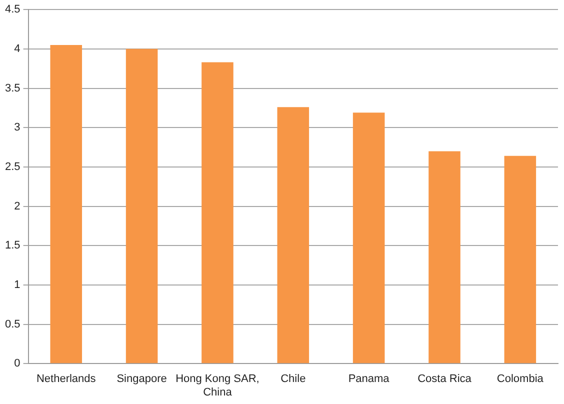 The height and width of the screenshot is (404, 564). I want to click on y-tick-label: 3, so click(17, 128).